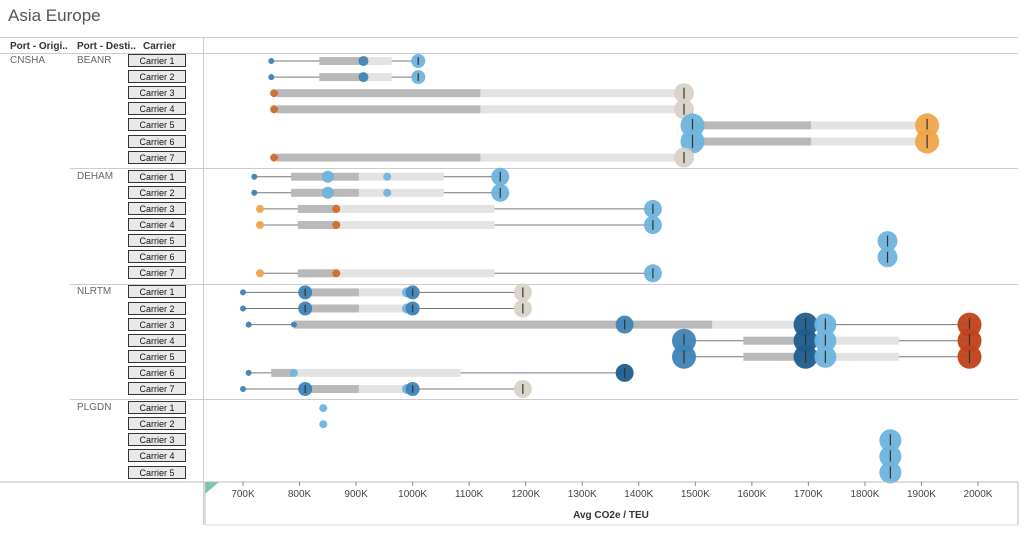  Describe the element at coordinates (94, 408) in the screenshot. I see `dest-label: PLGDN` at that location.